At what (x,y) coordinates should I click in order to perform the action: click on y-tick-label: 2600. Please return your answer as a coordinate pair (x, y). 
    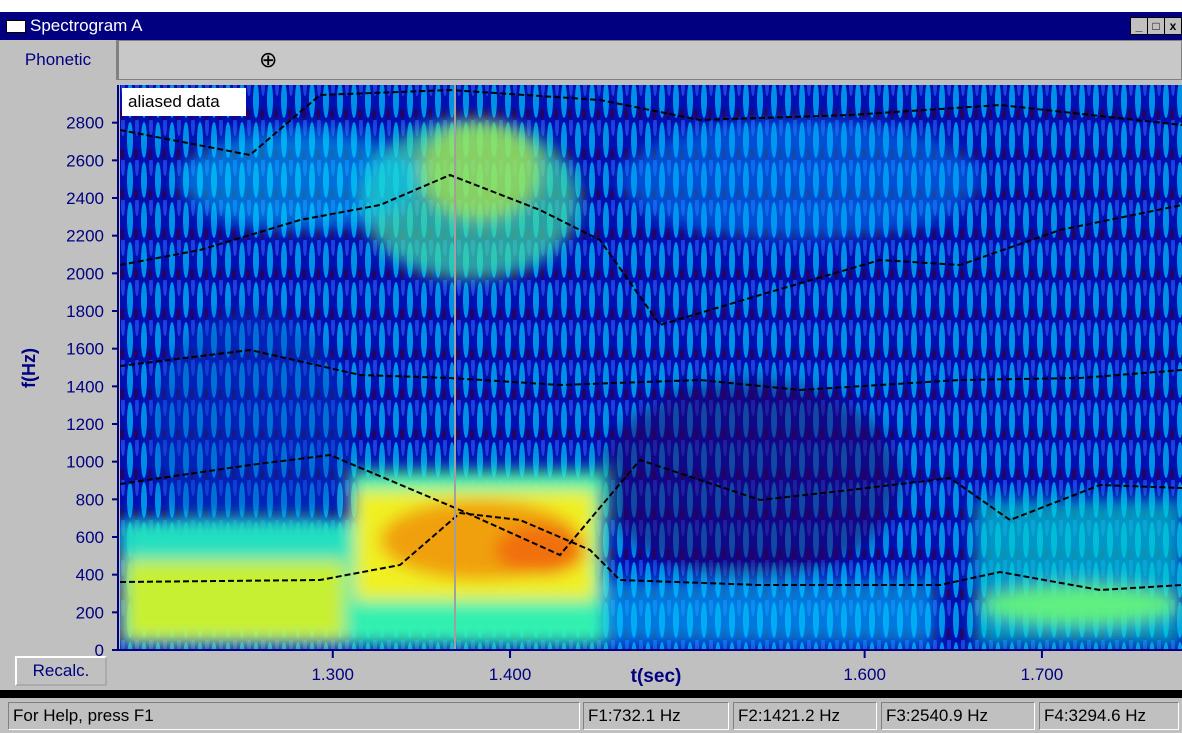
    Looking at the image, I should click on (85, 160).